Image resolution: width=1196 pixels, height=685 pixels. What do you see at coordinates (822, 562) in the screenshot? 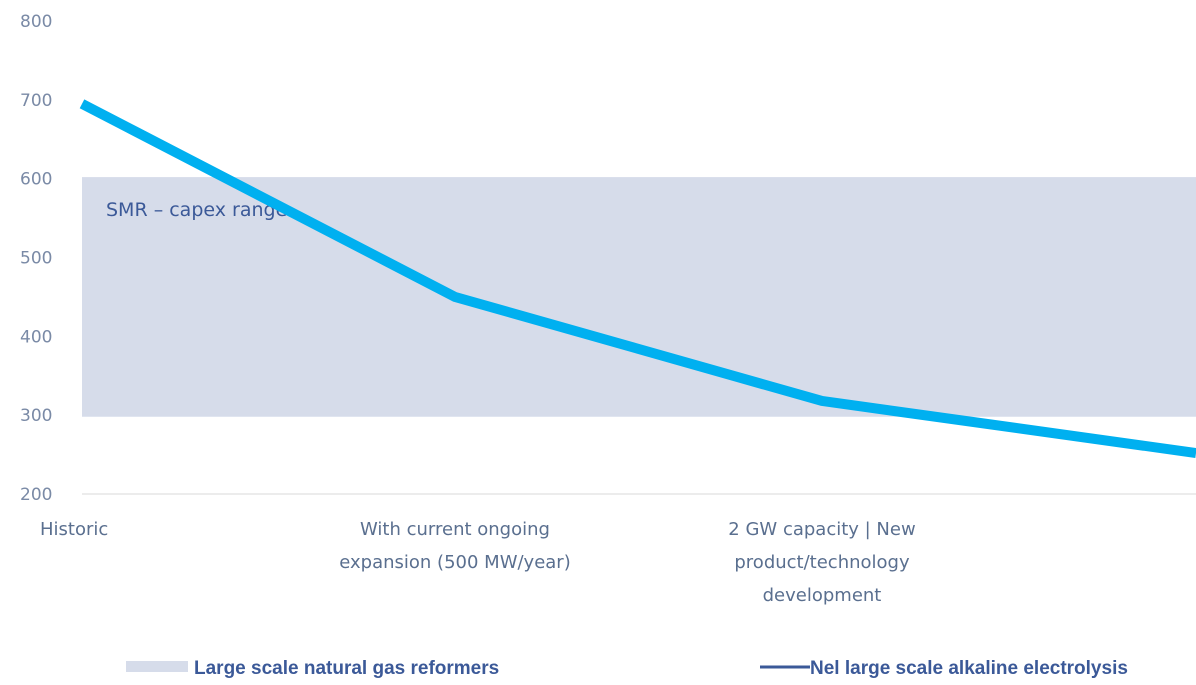
I see `x-category-label: product/technology` at bounding box center [822, 562].